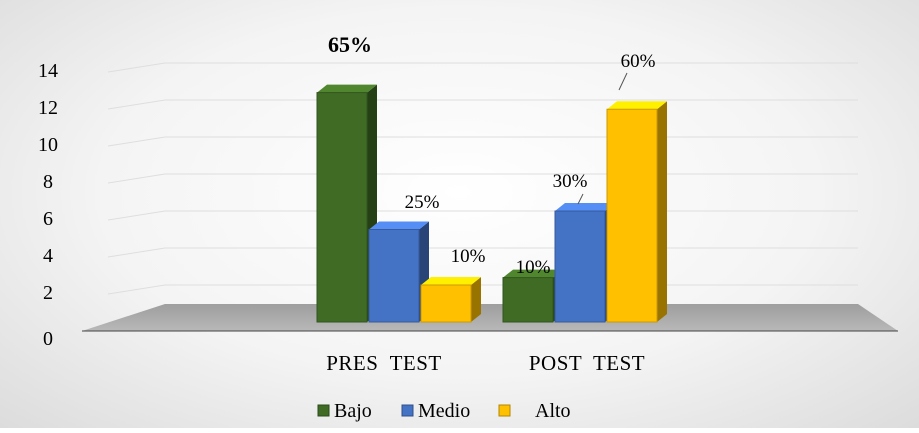 Image resolution: width=919 pixels, height=433 pixels. Describe the element at coordinates (48, 145) in the screenshot. I see `y-tick-label: 10` at that location.